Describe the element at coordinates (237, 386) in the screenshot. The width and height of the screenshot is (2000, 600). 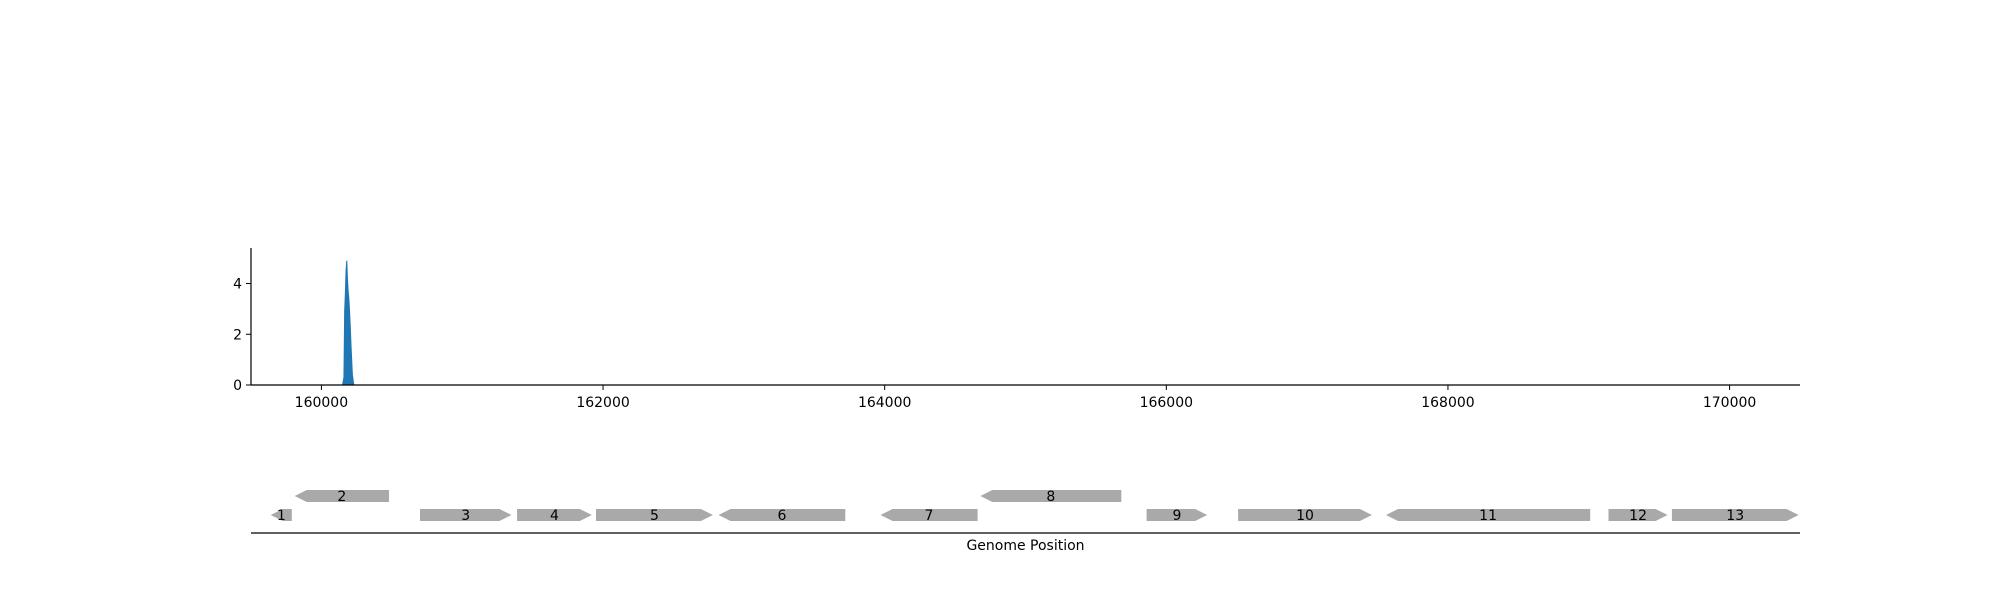
I see `y-tick-label: 0` at that location.